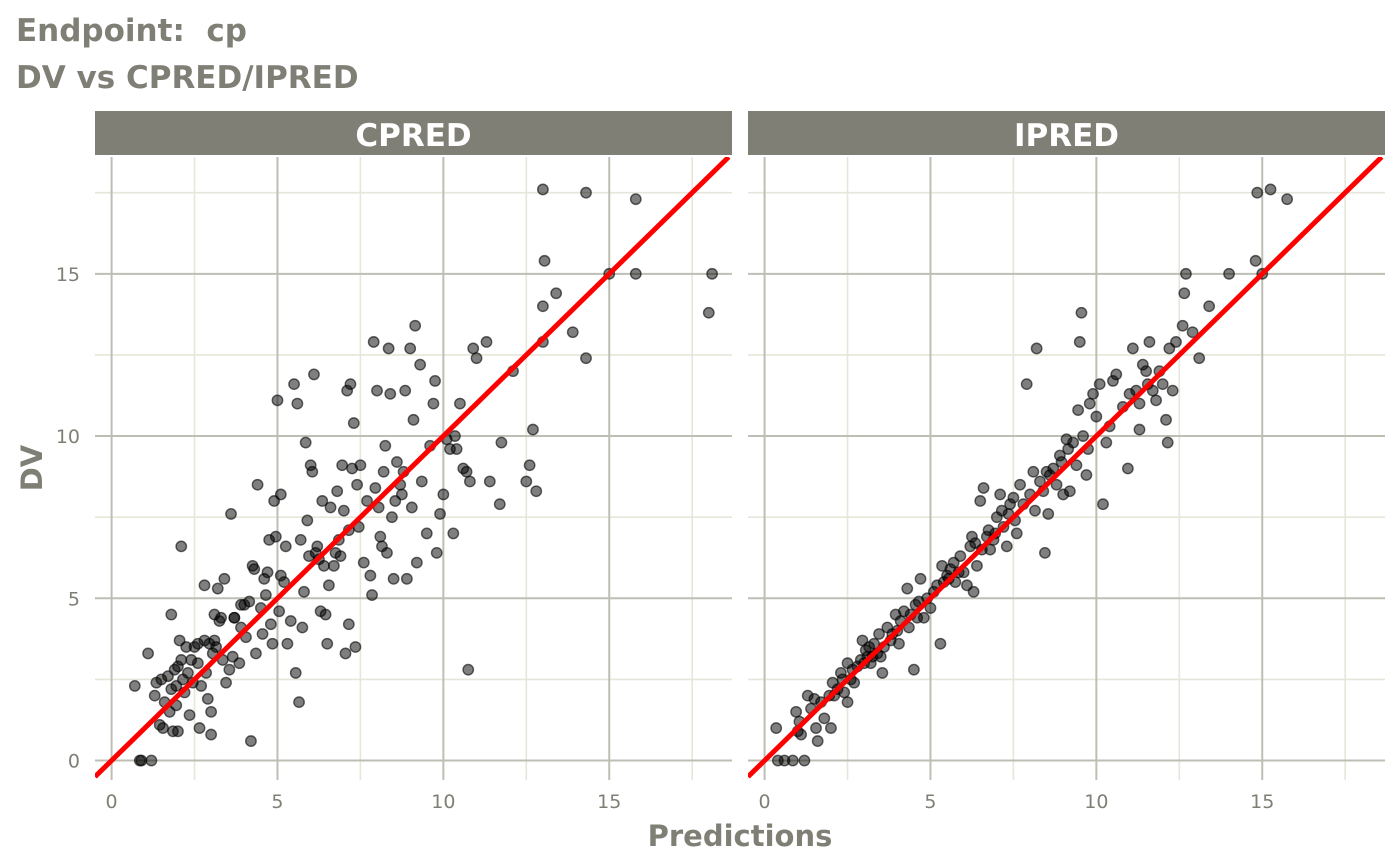  I want to click on x-tick-label: 15, so click(1262, 802).